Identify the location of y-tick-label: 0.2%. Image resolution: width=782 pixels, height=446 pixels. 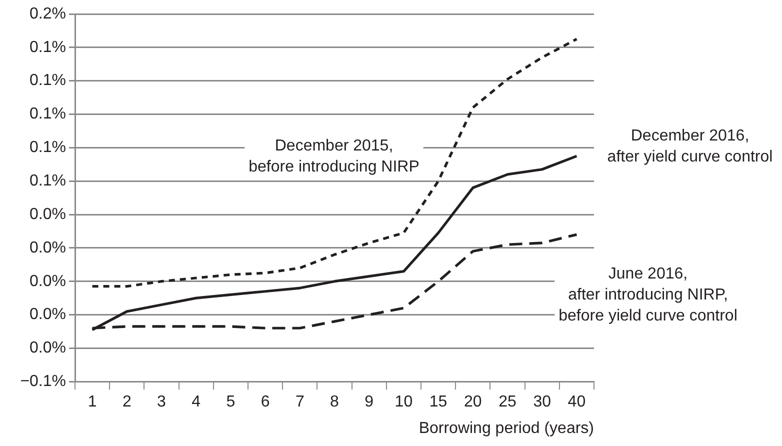
(48, 13).